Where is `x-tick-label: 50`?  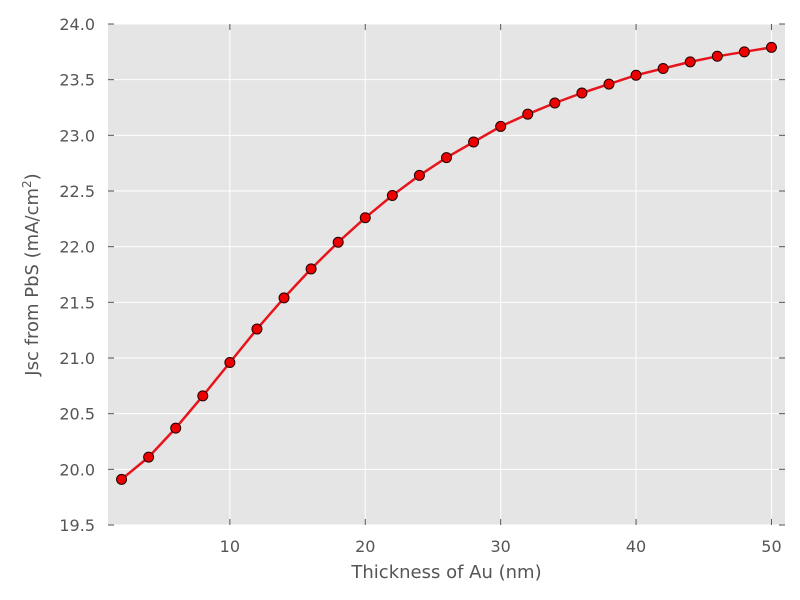 x-tick-label: 50 is located at coordinates (771, 546).